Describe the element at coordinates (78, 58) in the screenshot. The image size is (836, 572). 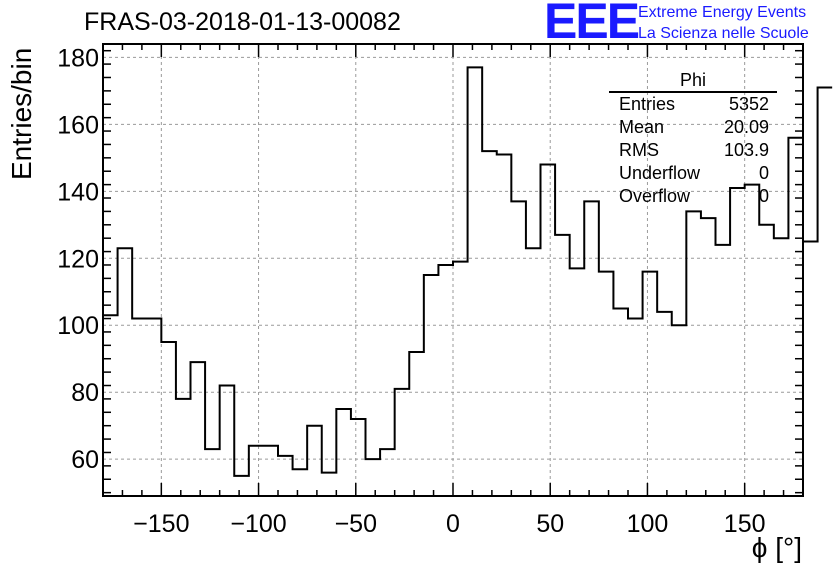
I see `y-tick-label: 180` at that location.